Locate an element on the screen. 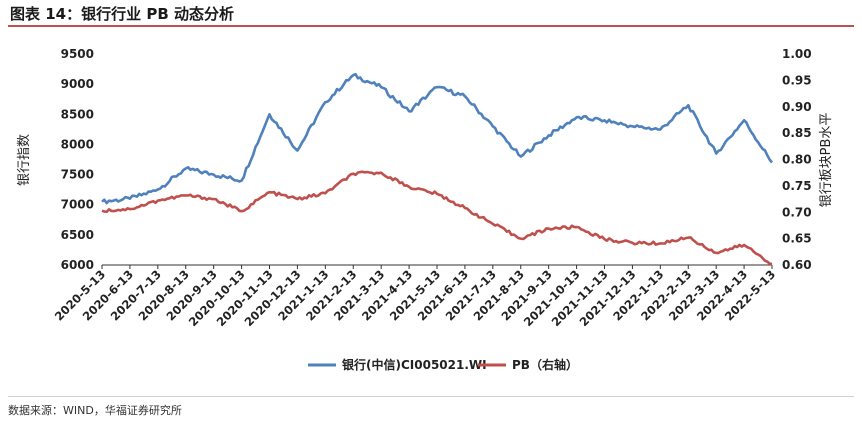  y2-tick-label: 0.75 is located at coordinates (797, 186).